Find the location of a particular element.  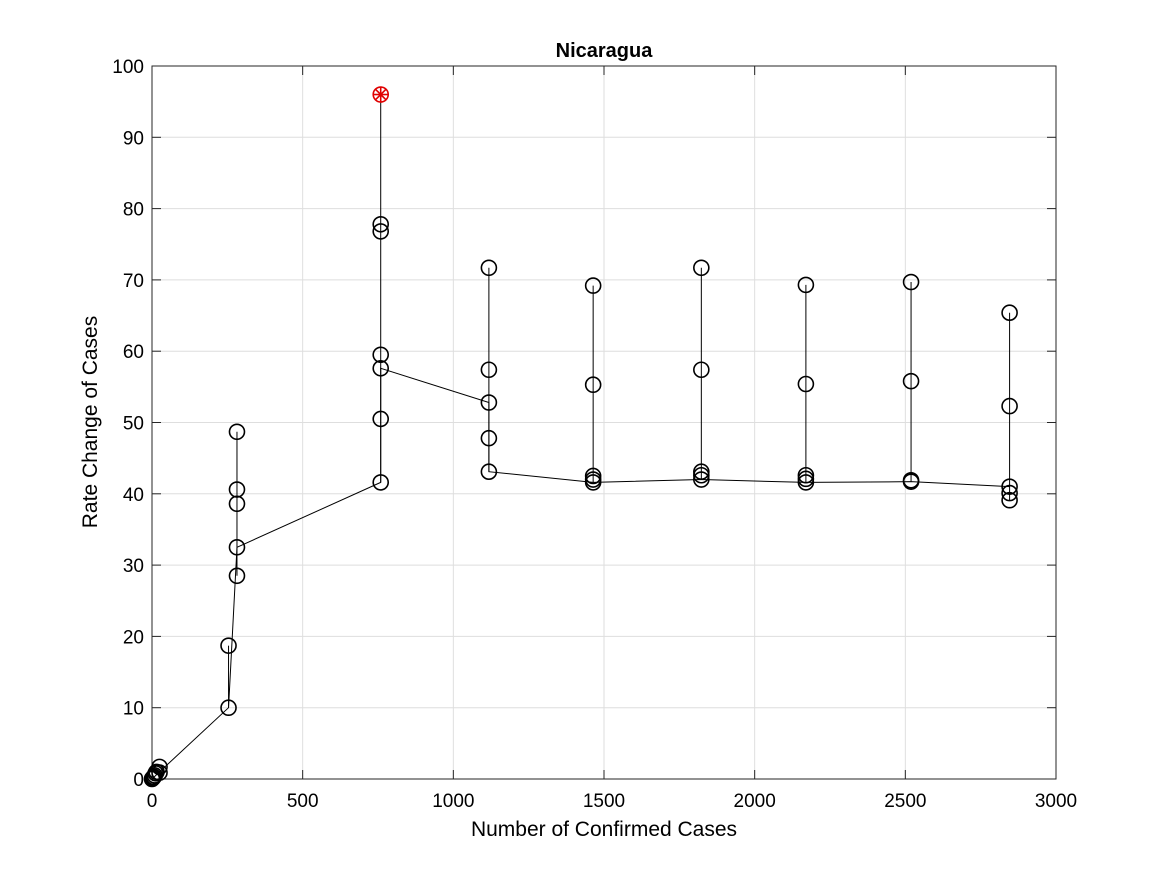

x-tick-labels: 0 500 1000 1500 2000 2500 3000 is located at coordinates (612, 801).